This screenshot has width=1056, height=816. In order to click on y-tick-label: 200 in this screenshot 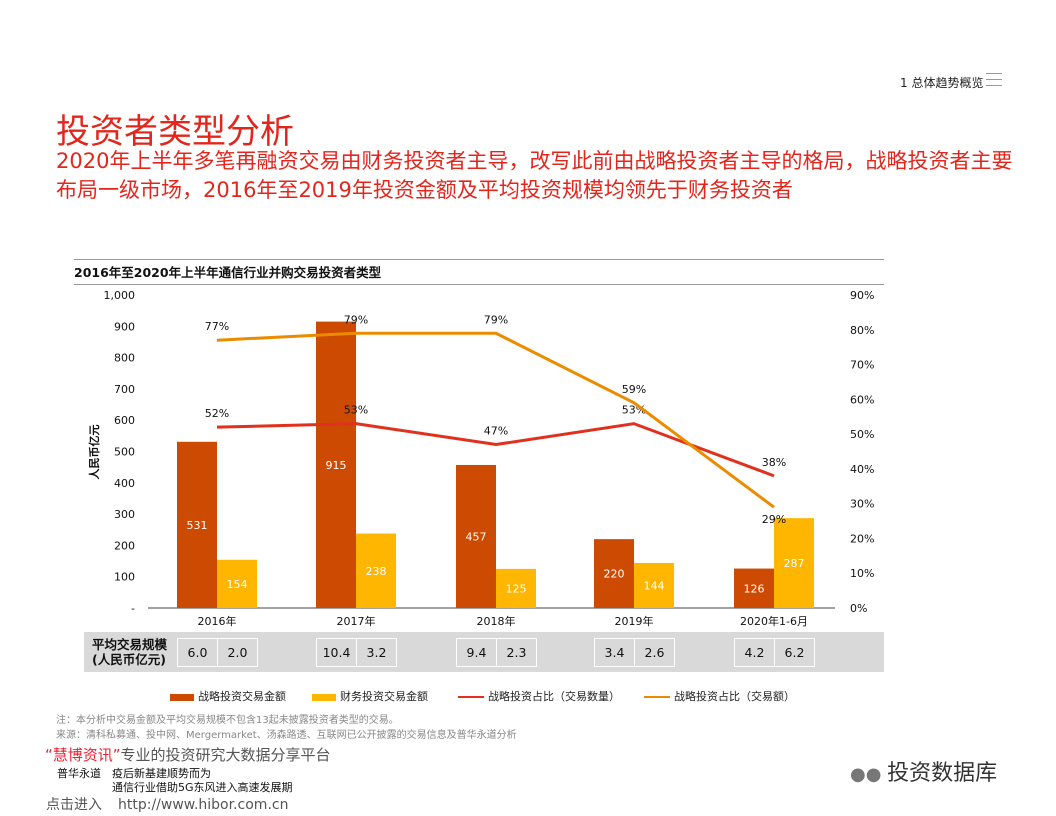, I will do `click(124, 545)`.